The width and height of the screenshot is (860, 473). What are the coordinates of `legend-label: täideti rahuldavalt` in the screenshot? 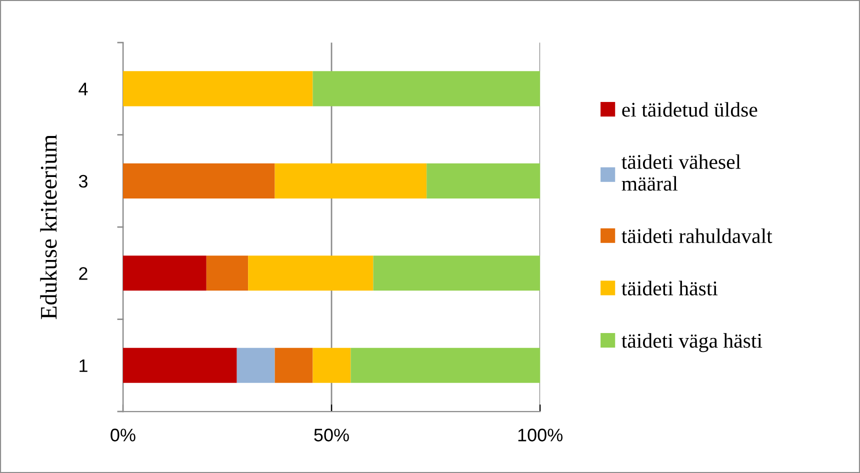 It's located at (697, 236).